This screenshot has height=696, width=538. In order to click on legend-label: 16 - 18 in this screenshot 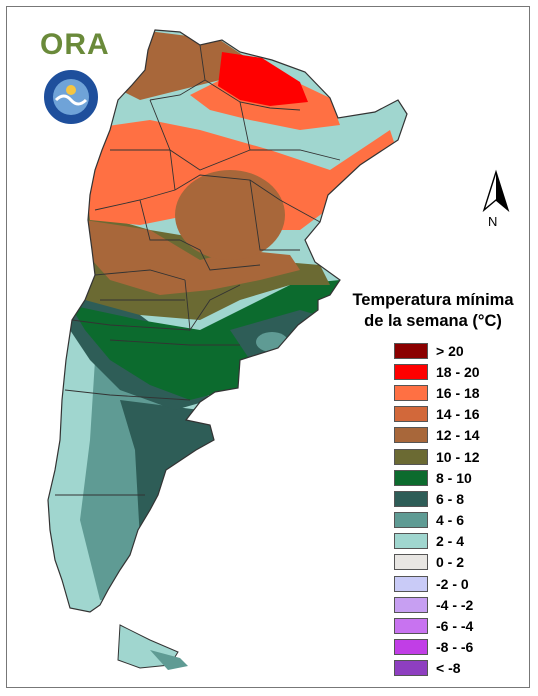, I will do `click(458, 392)`.